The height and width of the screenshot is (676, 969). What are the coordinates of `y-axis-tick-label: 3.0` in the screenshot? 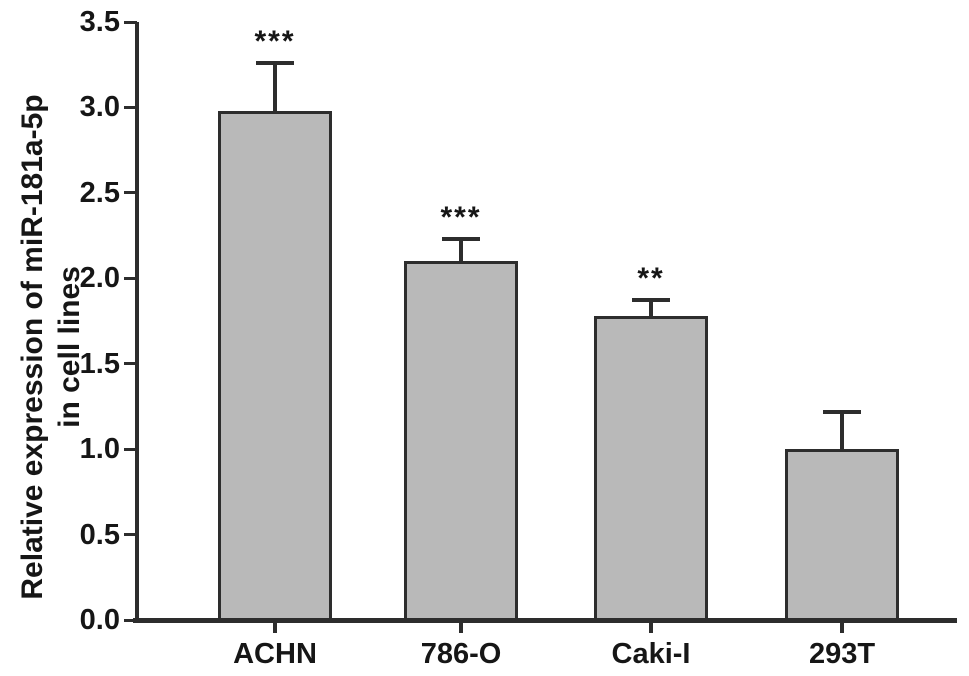 It's located at (99, 107).